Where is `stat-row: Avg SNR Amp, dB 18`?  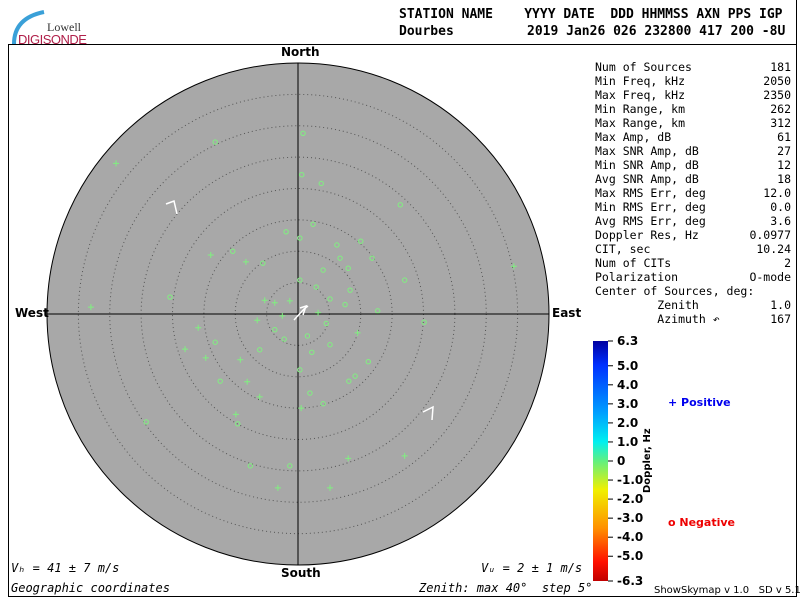
stat-row: Avg SNR Amp, dB 18 is located at coordinates (693, 179).